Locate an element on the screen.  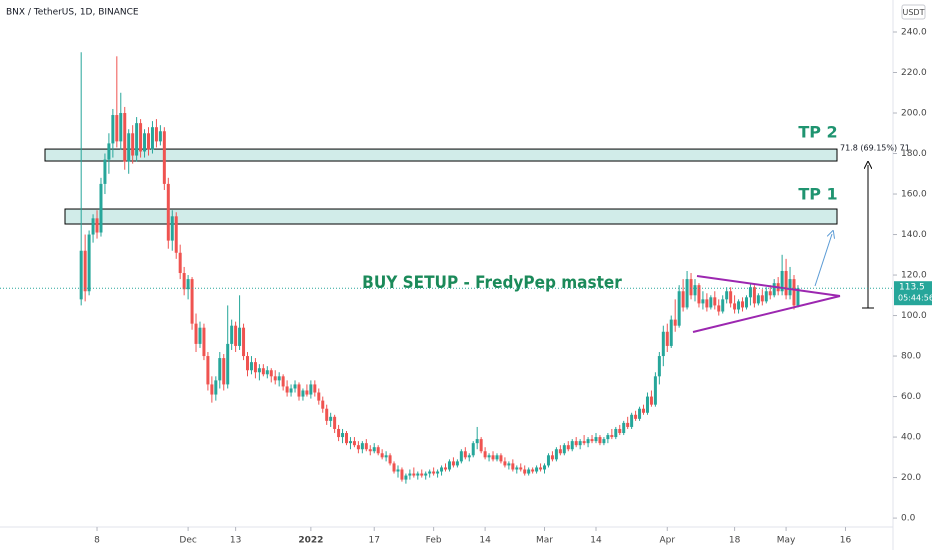
x-tick-label: Dec is located at coordinates (187, 541).